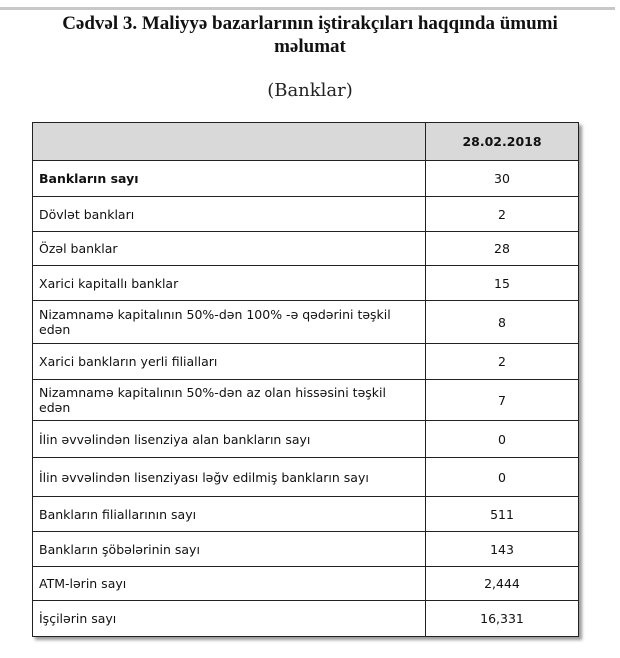 The height and width of the screenshot is (658, 620). What do you see at coordinates (502, 514) in the screenshot?
I see `cell-value: 511` at bounding box center [502, 514].